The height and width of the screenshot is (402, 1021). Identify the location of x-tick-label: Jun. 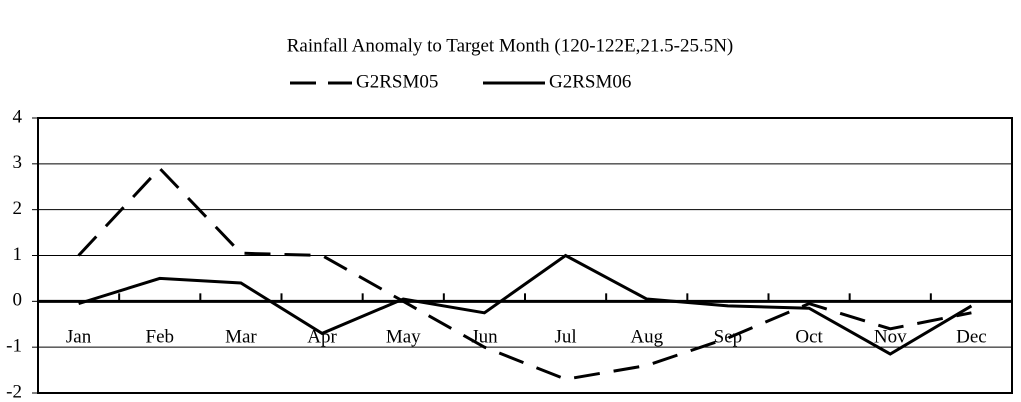
(484, 336).